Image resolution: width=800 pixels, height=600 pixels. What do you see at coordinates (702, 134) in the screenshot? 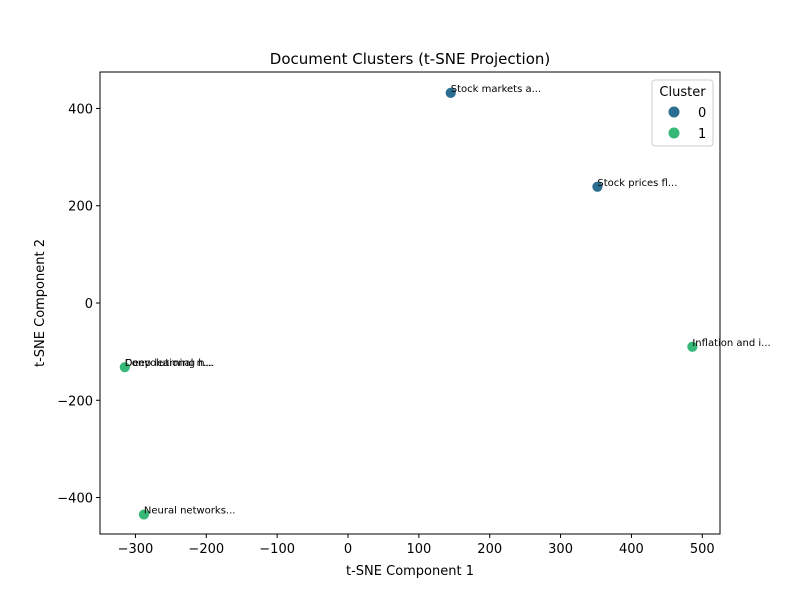
I see `legend-label: 1` at bounding box center [702, 134].